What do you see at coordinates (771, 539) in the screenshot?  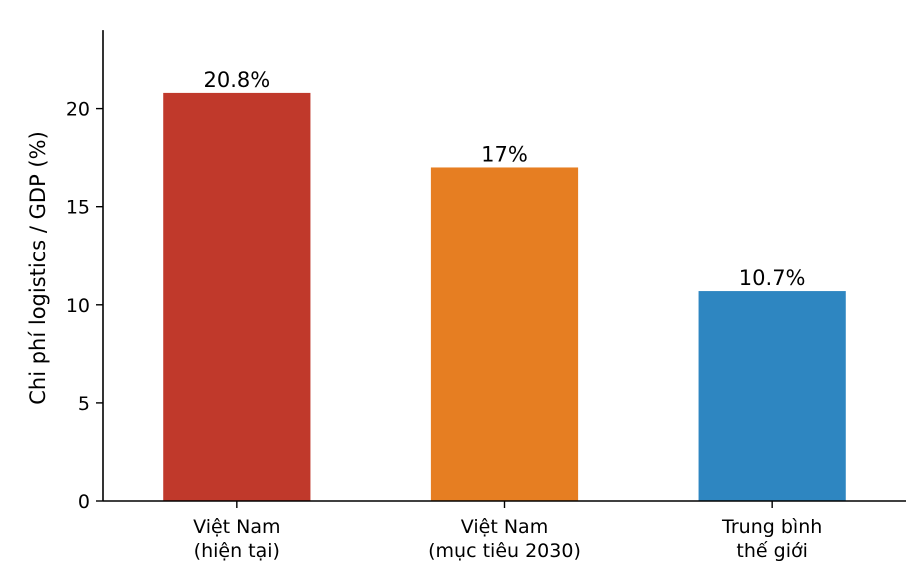 I see `x-category-label: Trung bình thế giới` at bounding box center [771, 539].